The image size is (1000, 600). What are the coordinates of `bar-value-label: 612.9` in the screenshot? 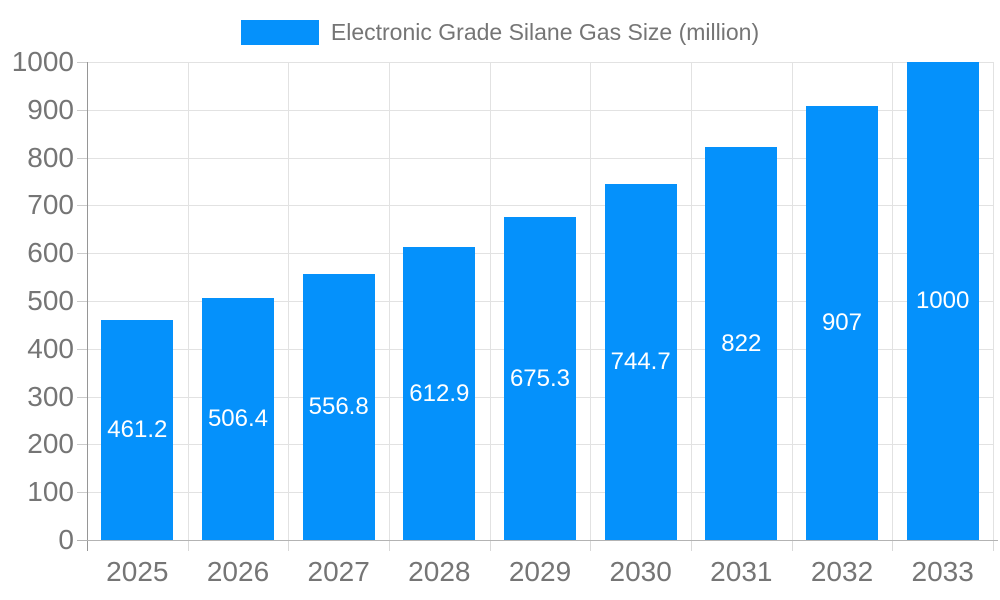 It's located at (439, 393).